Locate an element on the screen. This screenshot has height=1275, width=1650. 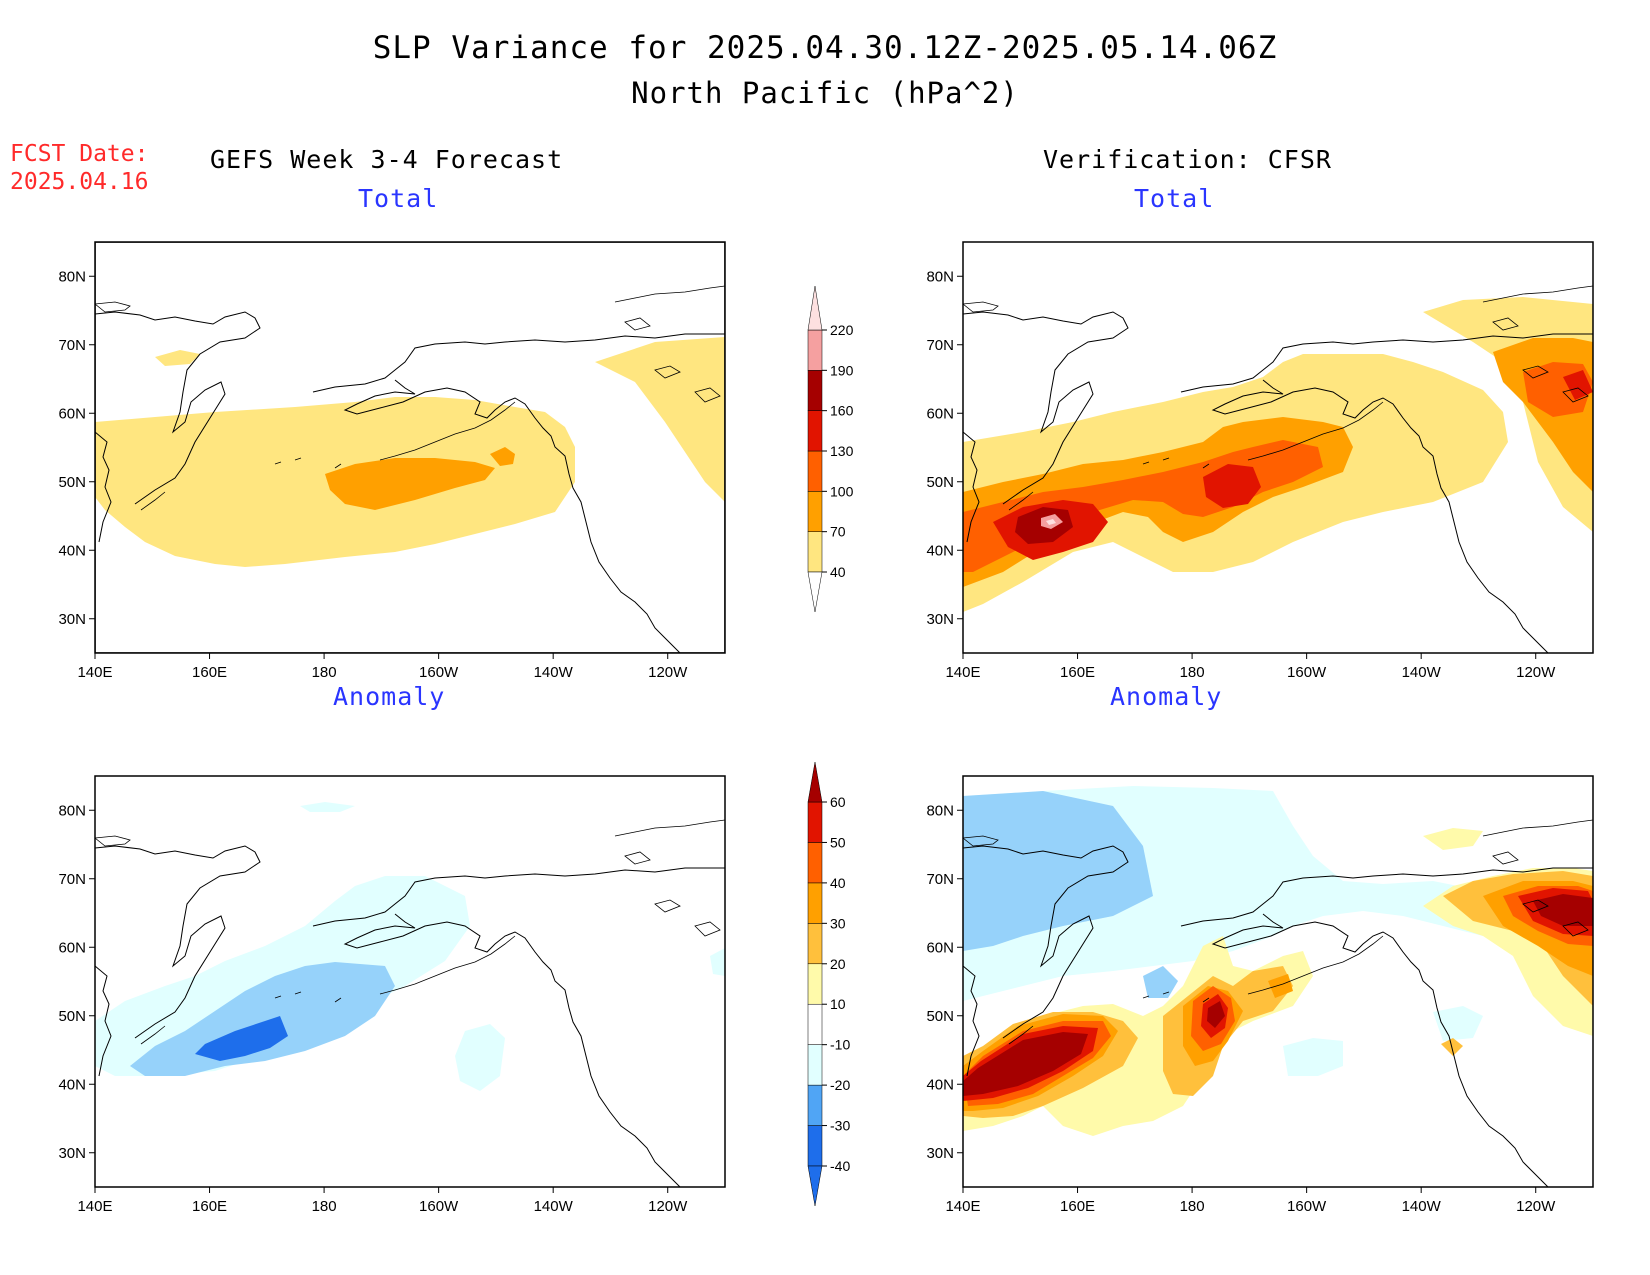
panel-title-verification-anomaly: Anomaly is located at coordinates (1166, 696).